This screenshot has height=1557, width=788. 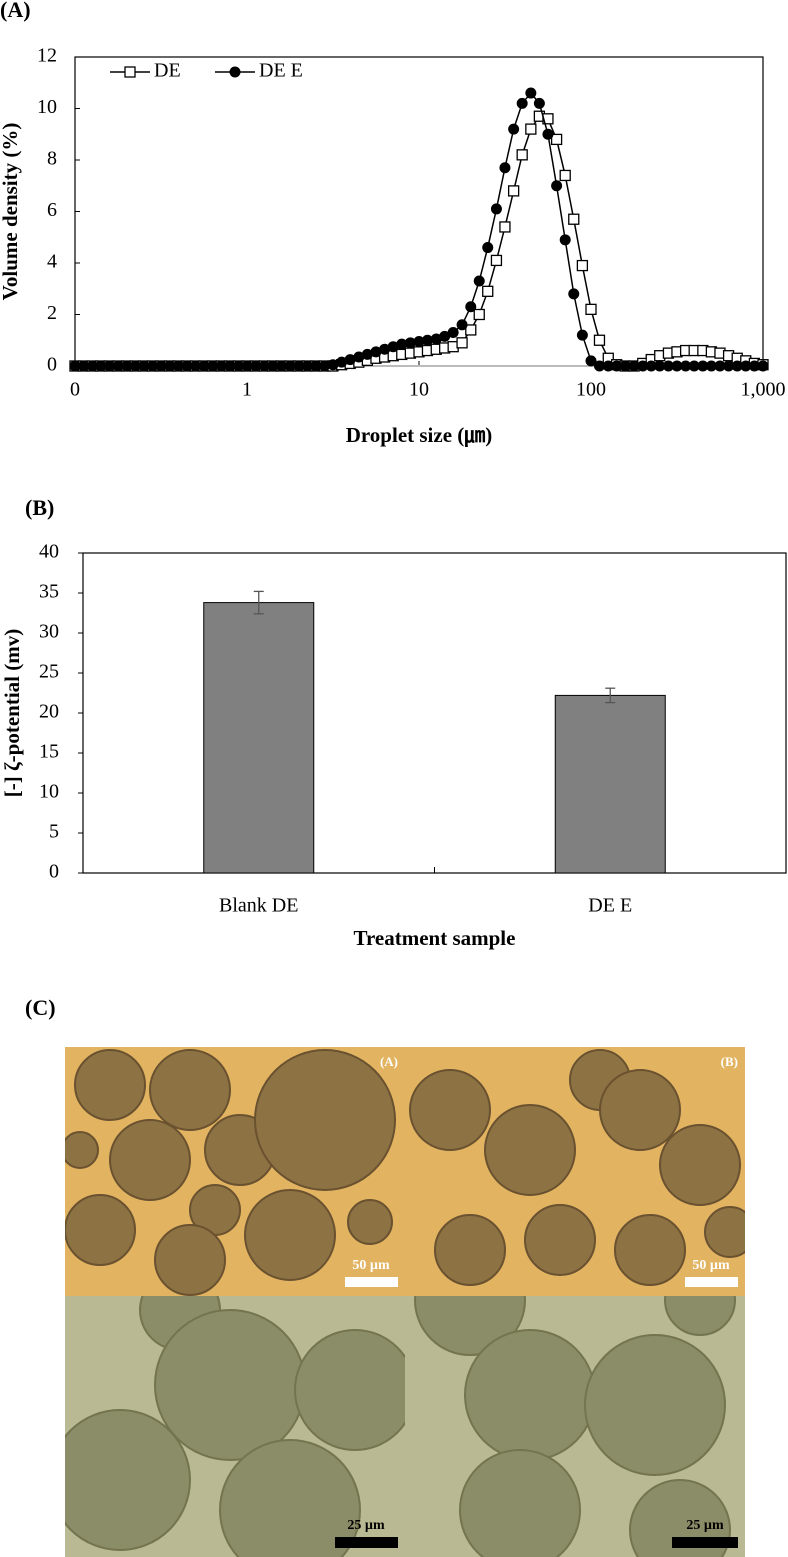 What do you see at coordinates (49, 672) in the screenshot?
I see `y-tick-label: 25` at bounding box center [49, 672].